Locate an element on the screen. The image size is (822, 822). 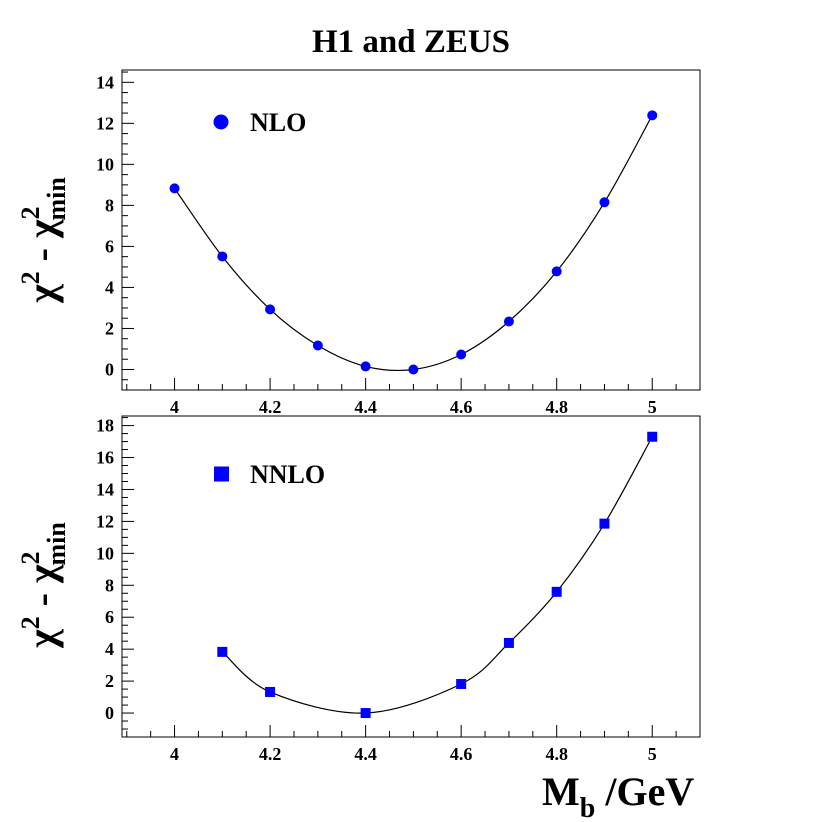
y-axis-label-bottom: χ2 - χ2min is located at coordinates (43, 585).